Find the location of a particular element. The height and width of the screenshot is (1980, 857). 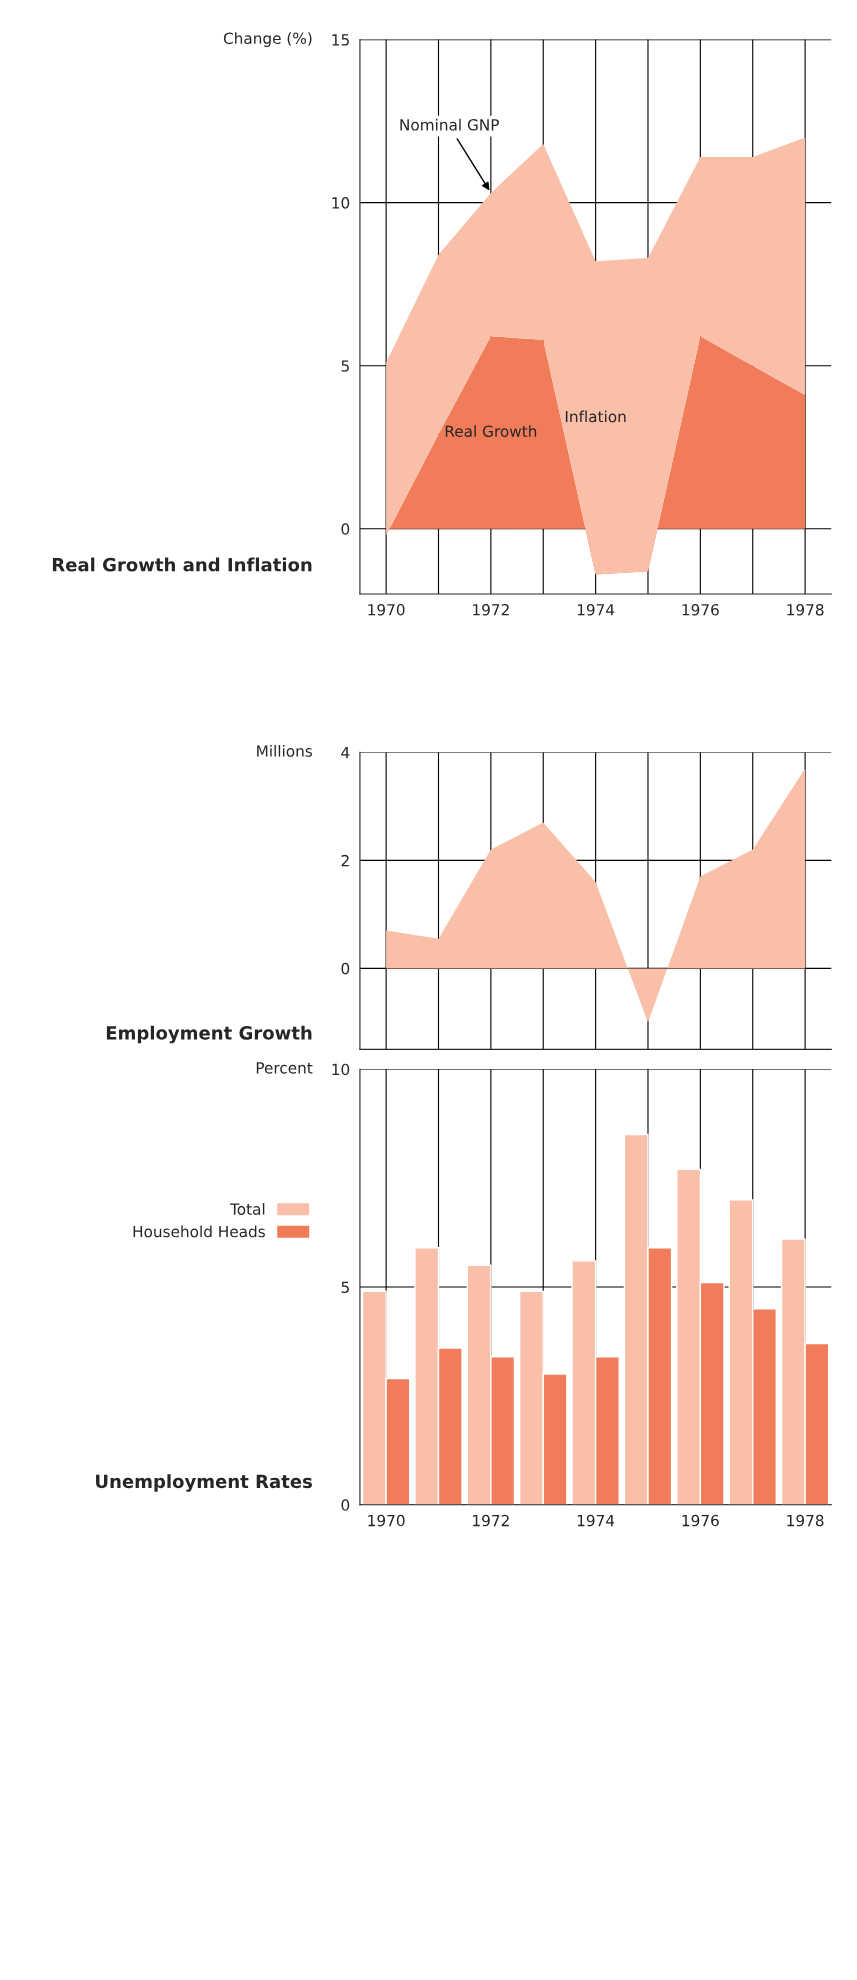

legend-label: Total is located at coordinates (247, 1209).